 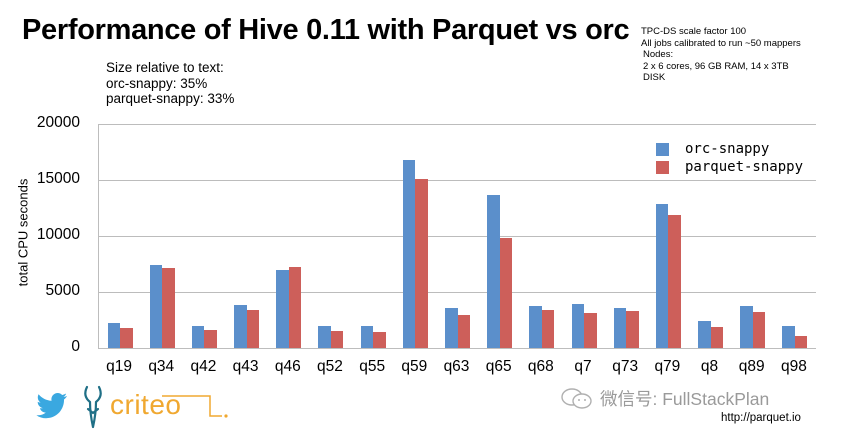 What do you see at coordinates (685, 399) in the screenshot?
I see `watermark-text: 微信号: FullStackPlan` at bounding box center [685, 399].